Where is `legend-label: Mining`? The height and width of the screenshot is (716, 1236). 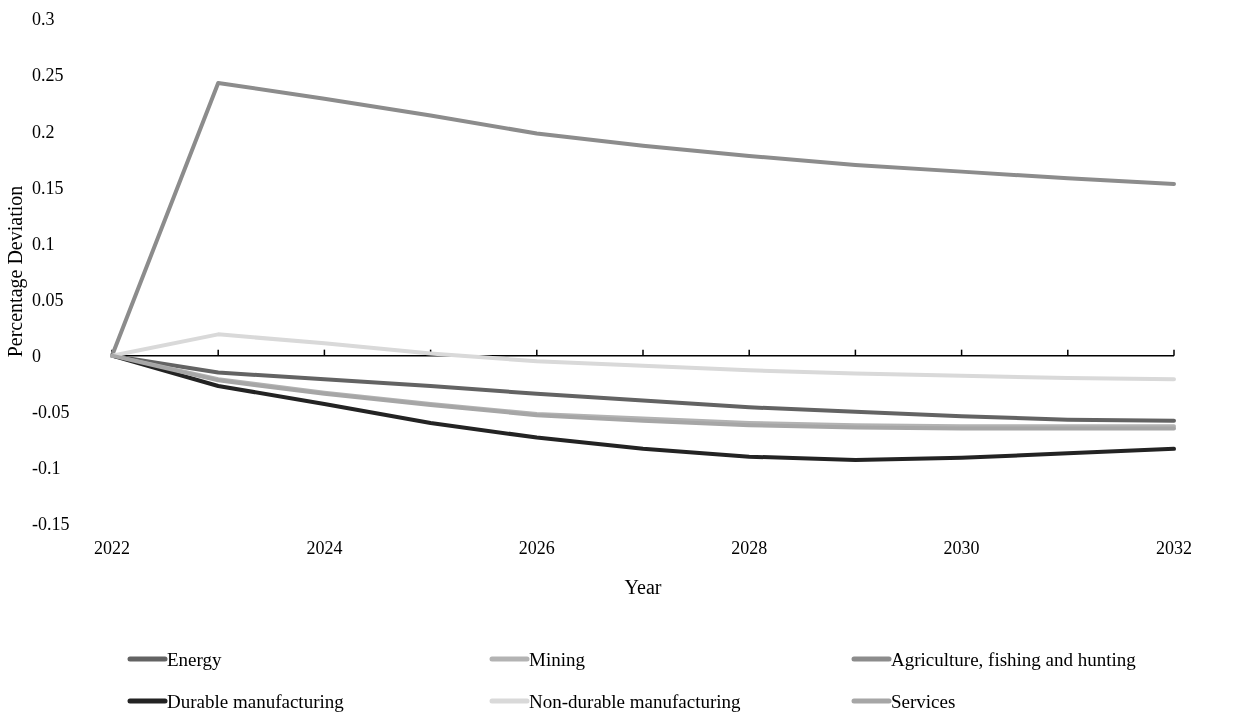
legend-label: Mining is located at coordinates (557, 659).